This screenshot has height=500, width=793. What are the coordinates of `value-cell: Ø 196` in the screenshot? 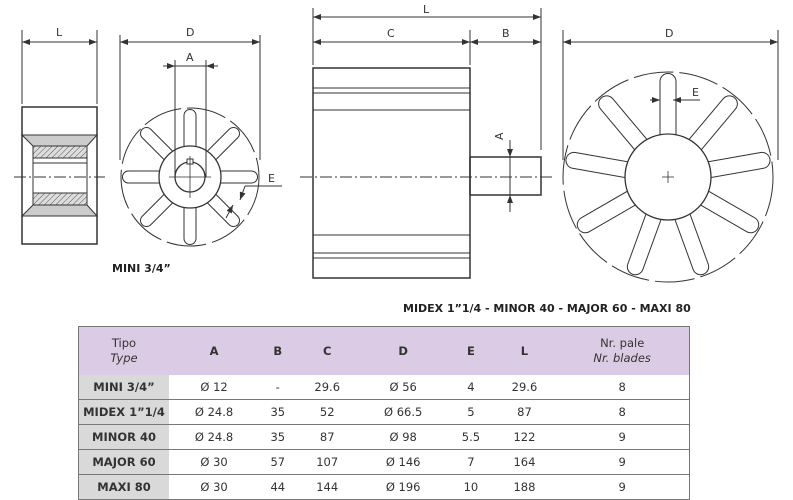 It's located at (403, 487).